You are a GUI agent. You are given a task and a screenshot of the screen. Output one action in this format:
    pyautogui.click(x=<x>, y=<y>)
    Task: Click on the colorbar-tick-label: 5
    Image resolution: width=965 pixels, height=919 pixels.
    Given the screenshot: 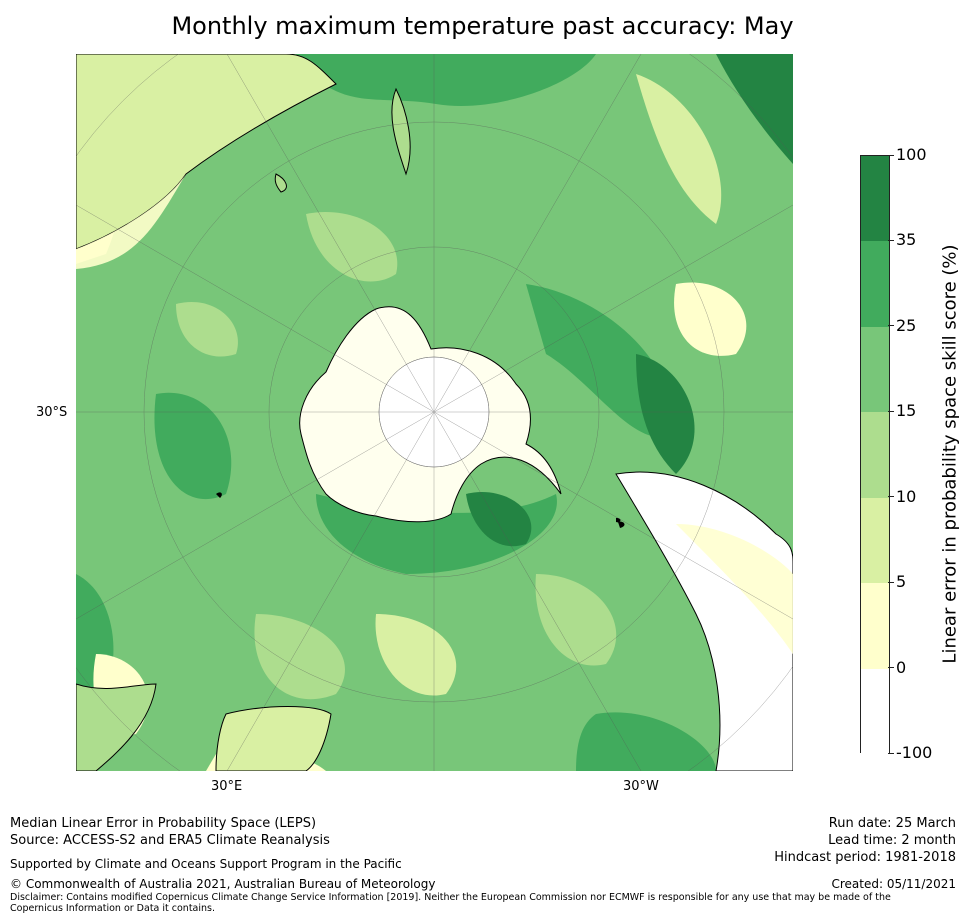 What is the action you would take?
    pyautogui.click(x=901, y=582)
    